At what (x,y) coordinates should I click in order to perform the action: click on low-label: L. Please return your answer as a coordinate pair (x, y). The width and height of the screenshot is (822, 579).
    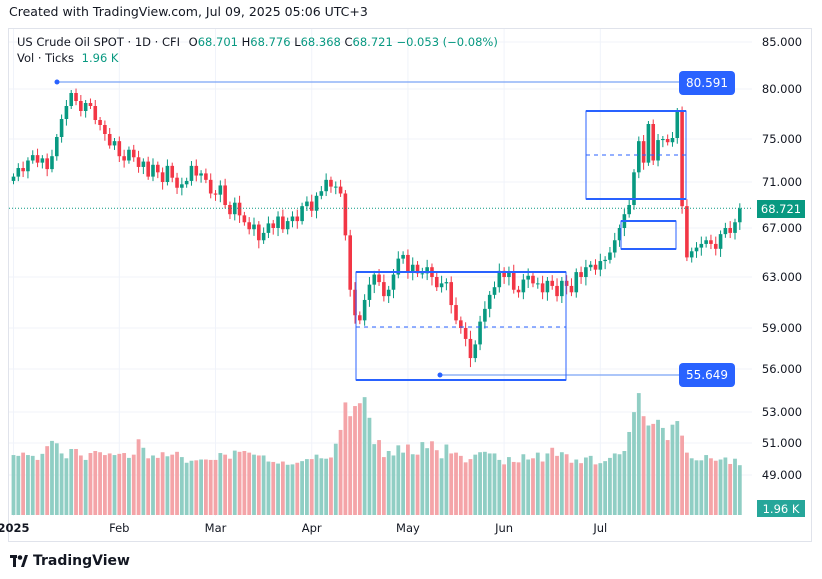
    Looking at the image, I should click on (297, 42).